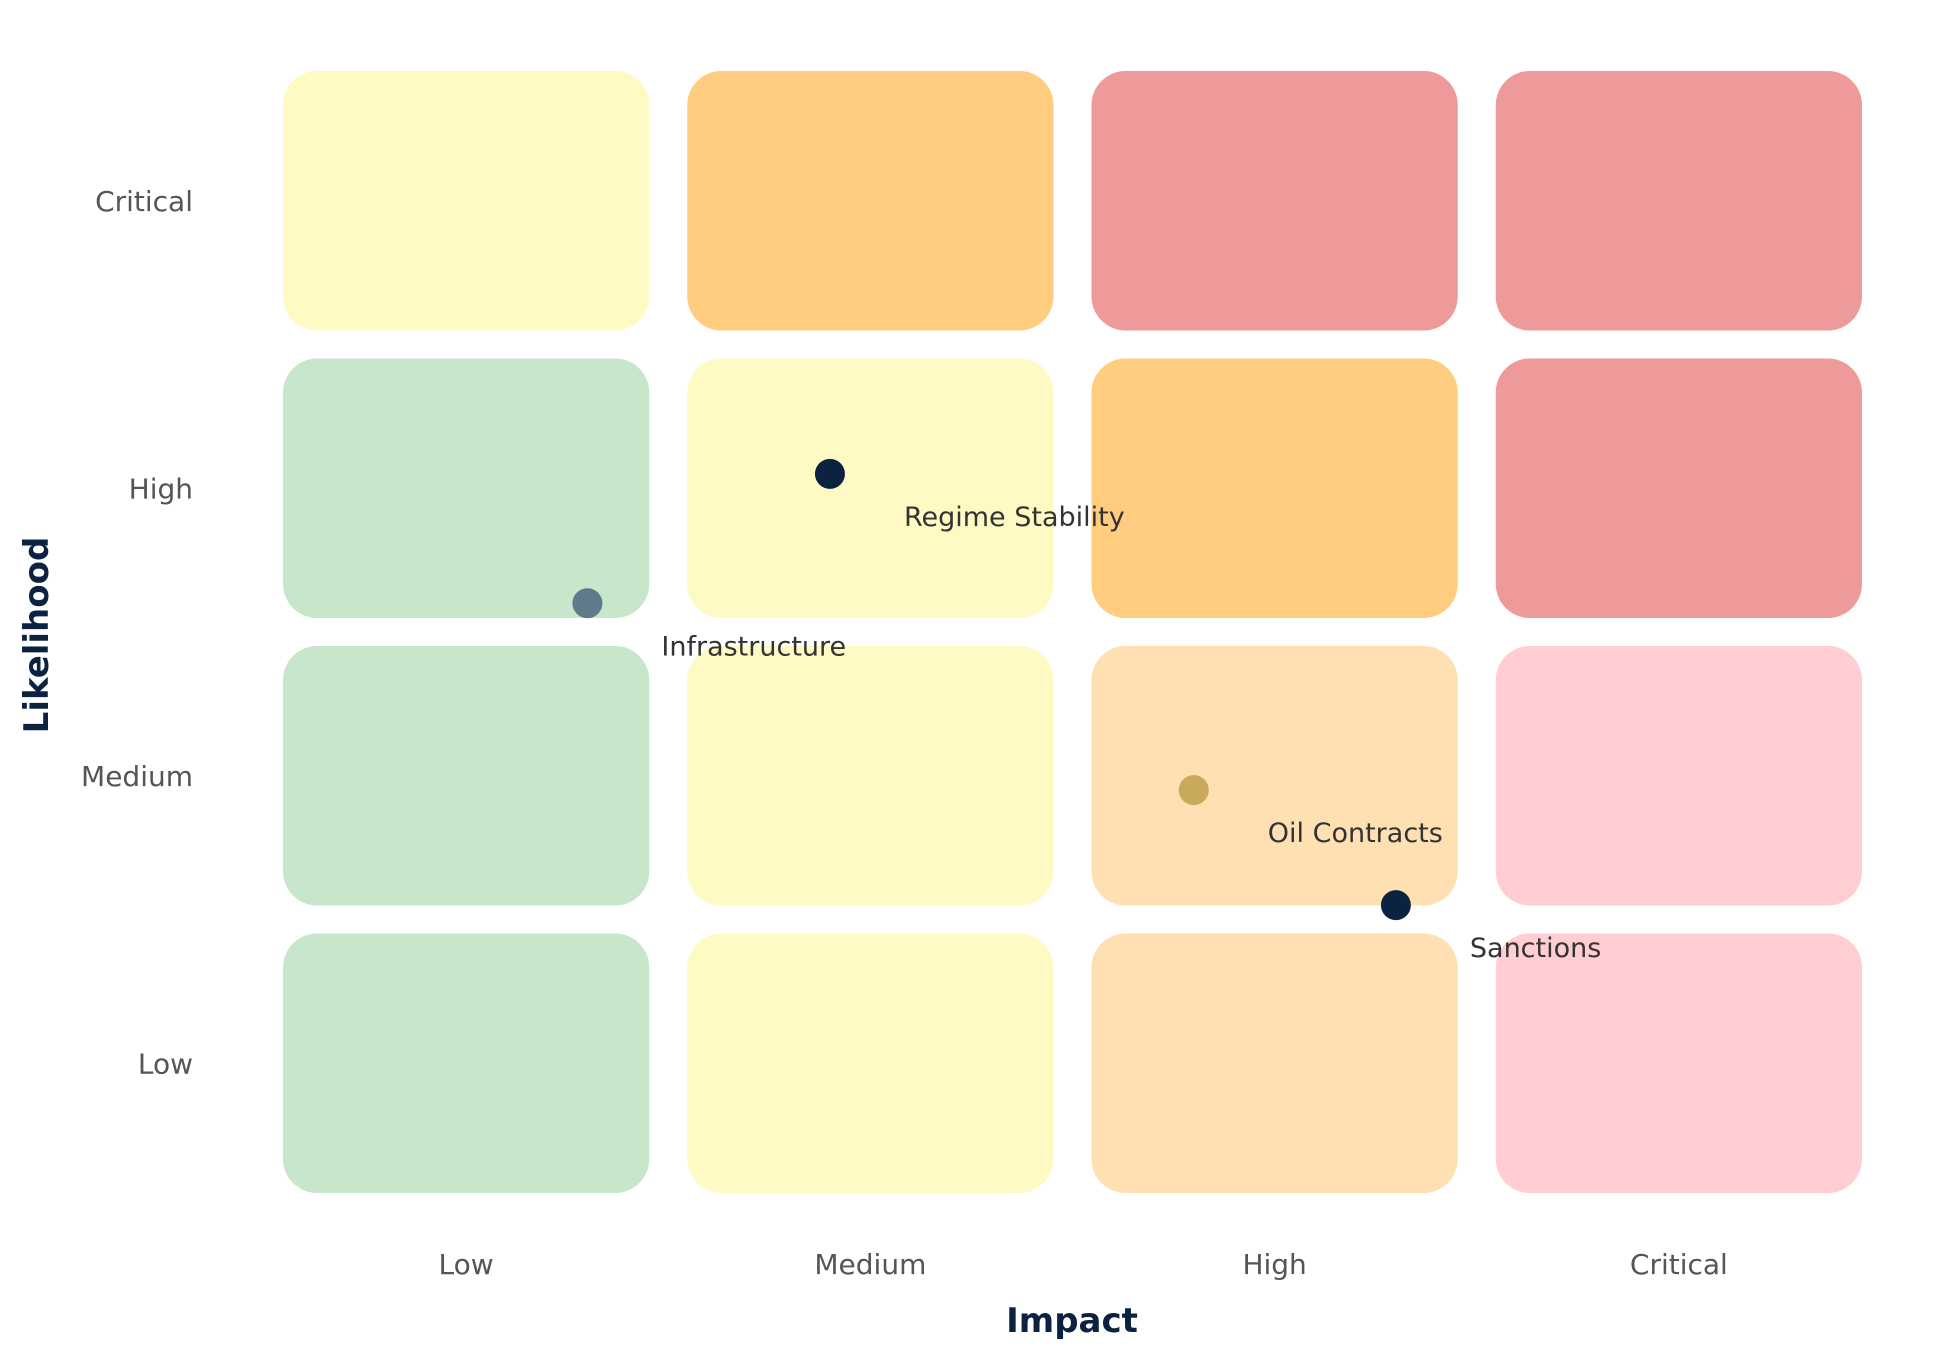 The image size is (1953, 1353). What do you see at coordinates (165, 1063) in the screenshot?
I see `y-tick-label: Low` at bounding box center [165, 1063].